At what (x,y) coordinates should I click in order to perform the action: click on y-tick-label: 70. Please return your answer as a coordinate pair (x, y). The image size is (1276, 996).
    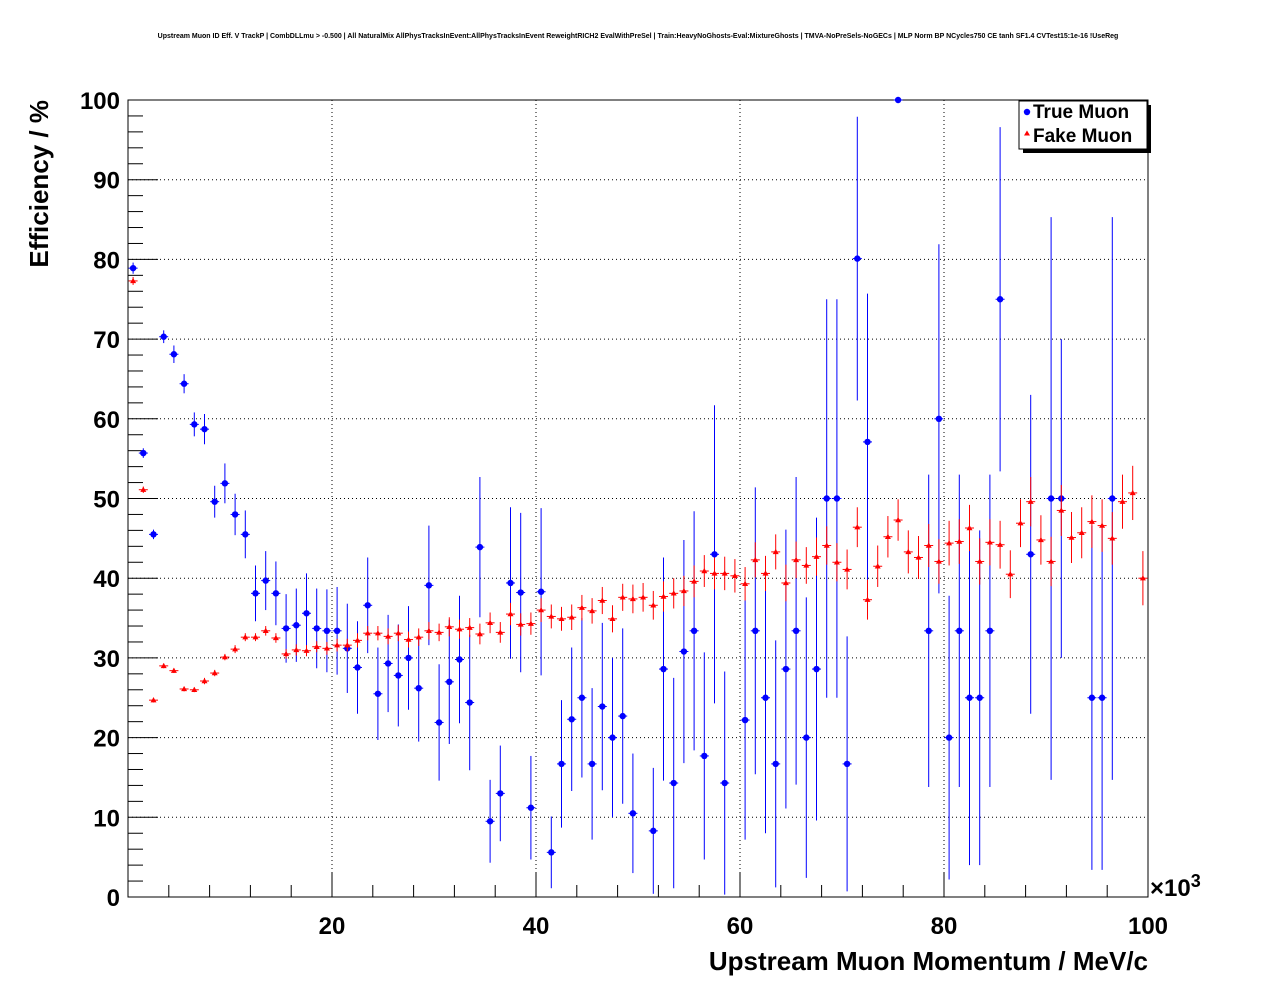
    Looking at the image, I should click on (106, 340).